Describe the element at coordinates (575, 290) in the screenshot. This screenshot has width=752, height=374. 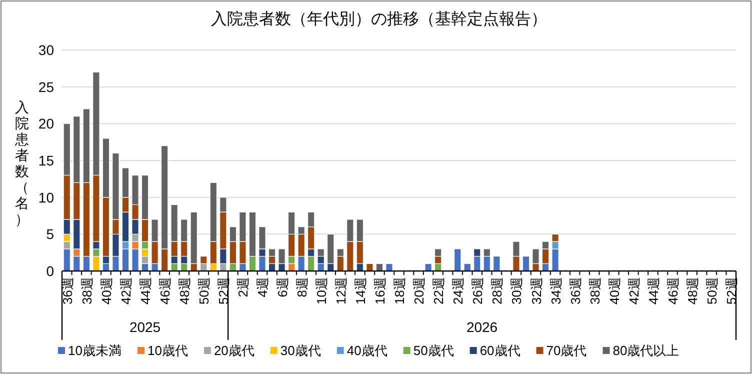
I see `x-tick-label: 36週` at that location.